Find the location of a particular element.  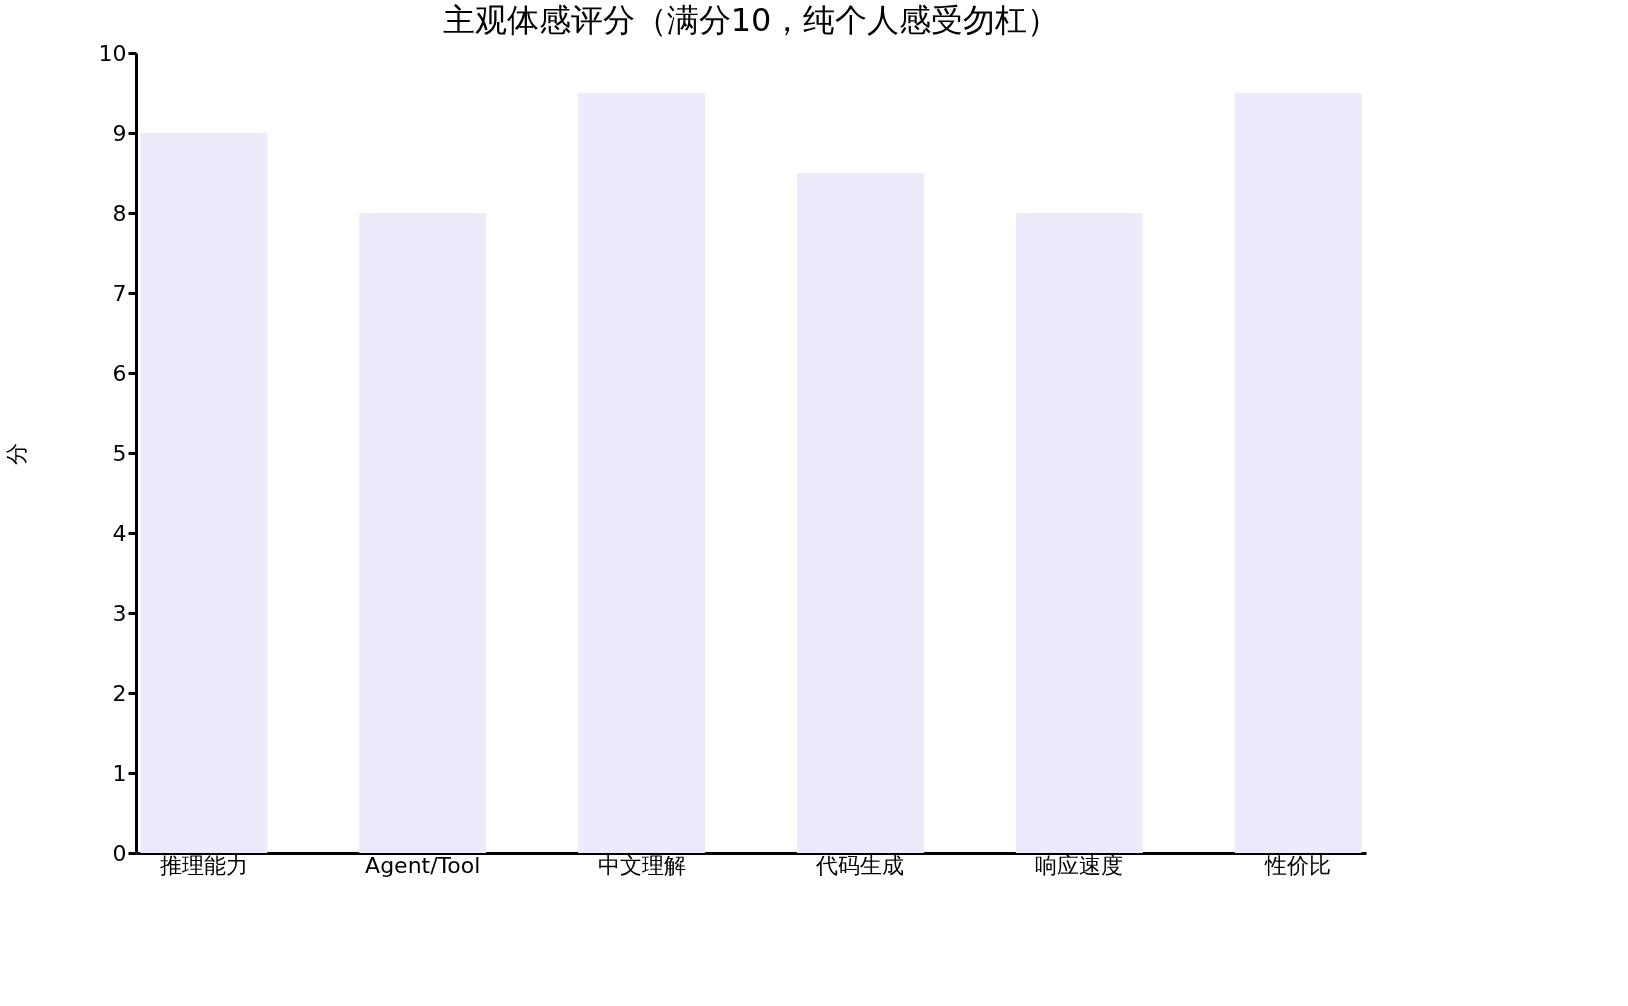

y-tick-label: 5 is located at coordinates (119, 453).